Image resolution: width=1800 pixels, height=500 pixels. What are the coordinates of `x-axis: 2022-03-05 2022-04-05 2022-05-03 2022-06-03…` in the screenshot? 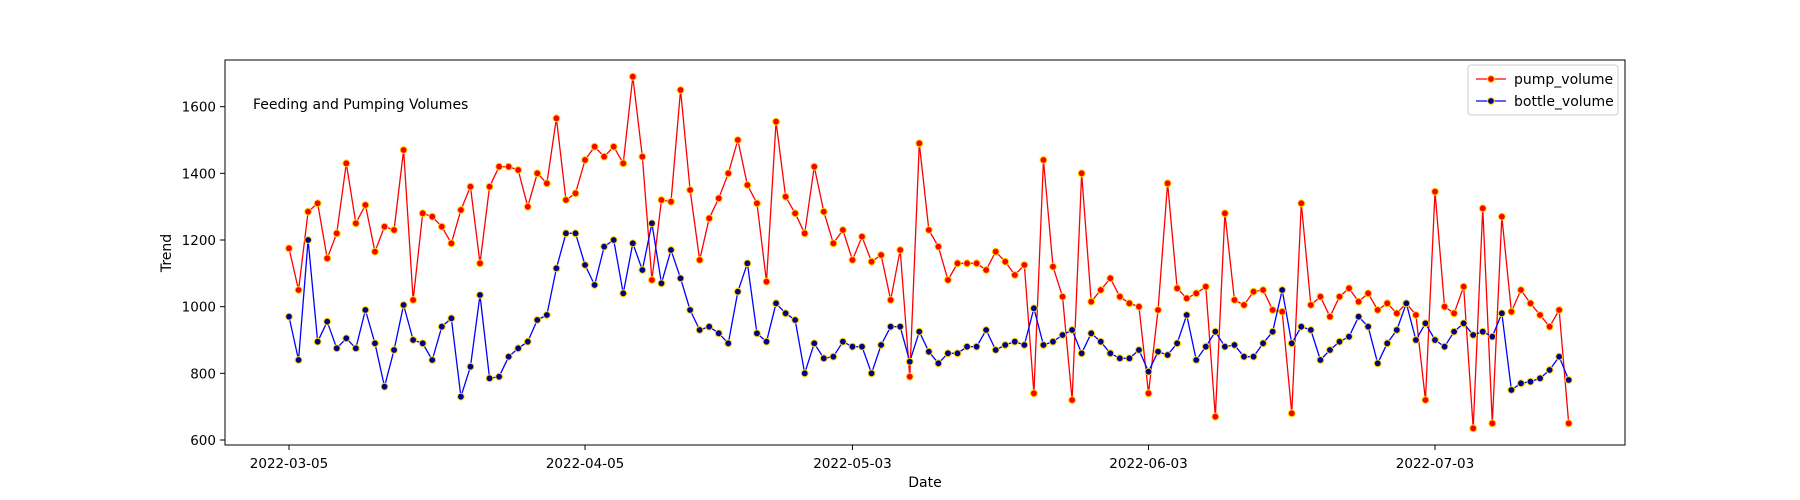 It's located at (862, 458).